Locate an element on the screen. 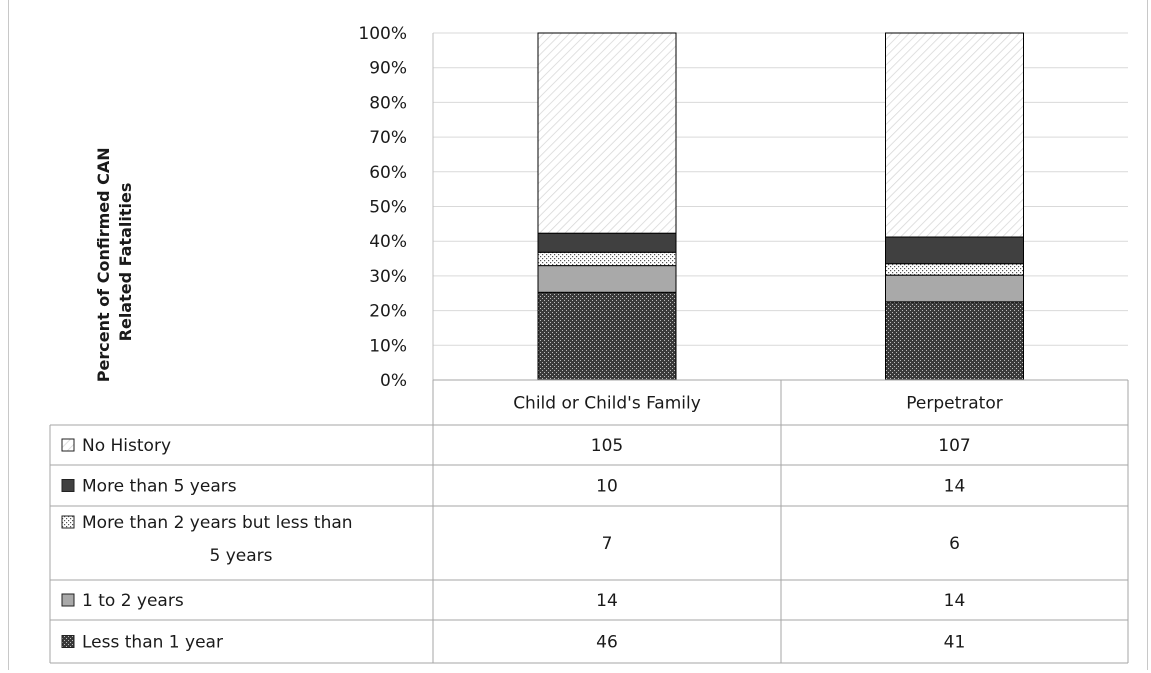 Image resolution: width=1151 pixels, height=673 pixels. row-label: 5 years is located at coordinates (240, 556).